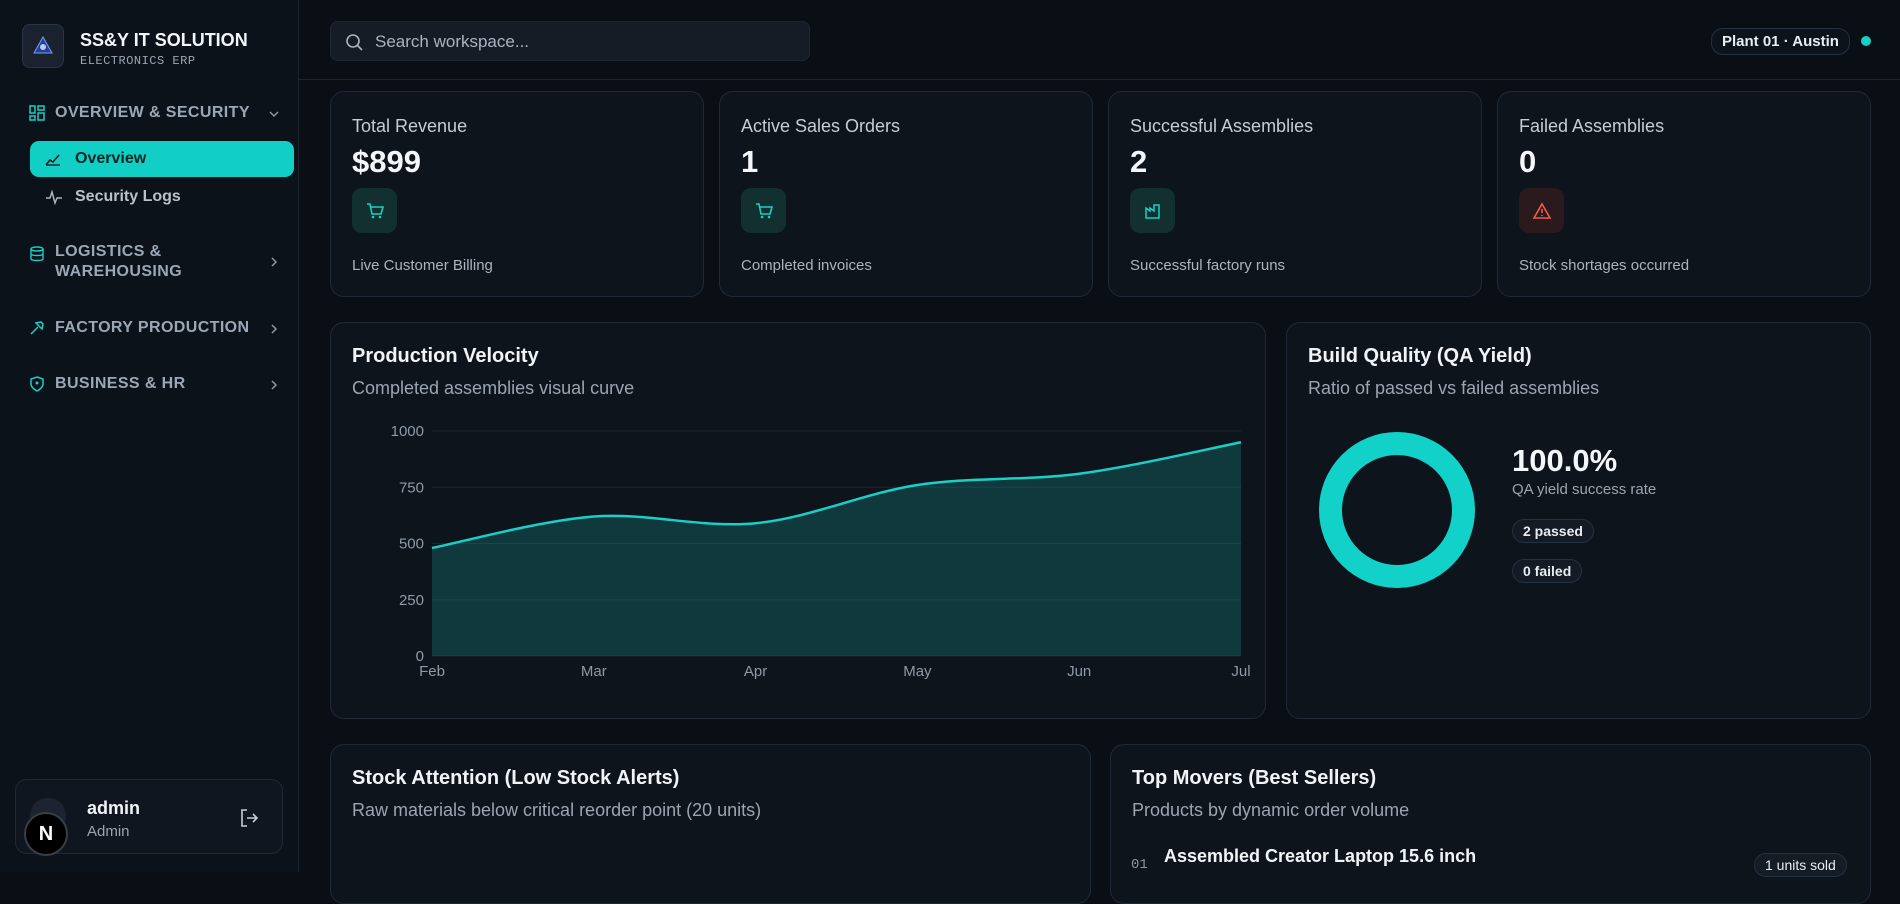 This screenshot has height=904, width=1900. Describe the element at coordinates (1420, 356) in the screenshot. I see `card-title: Build Quality (QA Yield)` at that location.